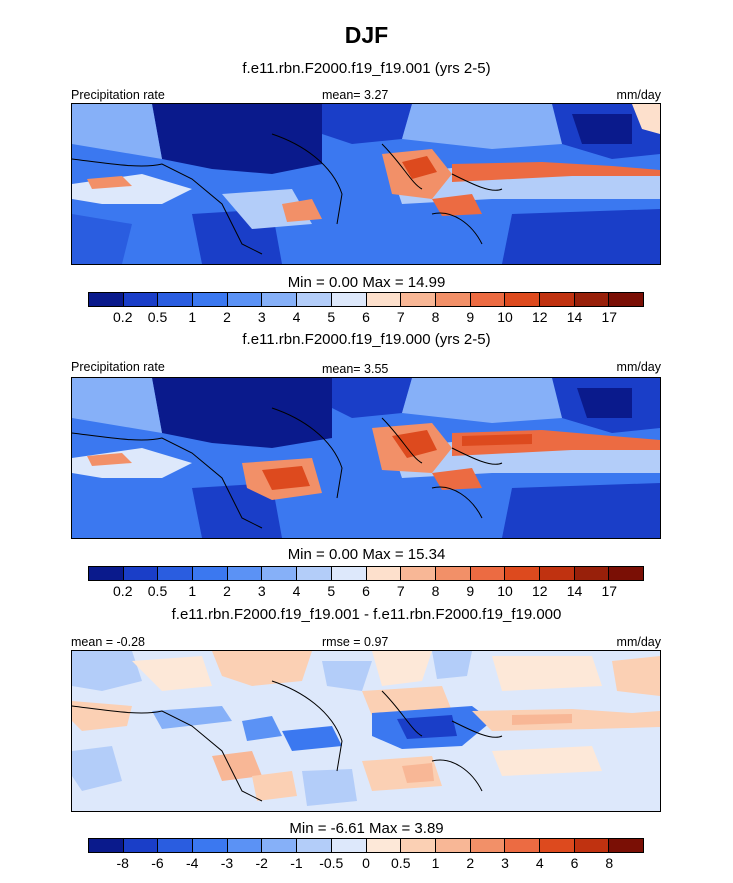 Image resolution: width=733 pixels, height=883 pixels. What do you see at coordinates (366, 554) in the screenshot?
I see `panel2-minmax: Min = 0.00 Max = 15.34` at bounding box center [366, 554].